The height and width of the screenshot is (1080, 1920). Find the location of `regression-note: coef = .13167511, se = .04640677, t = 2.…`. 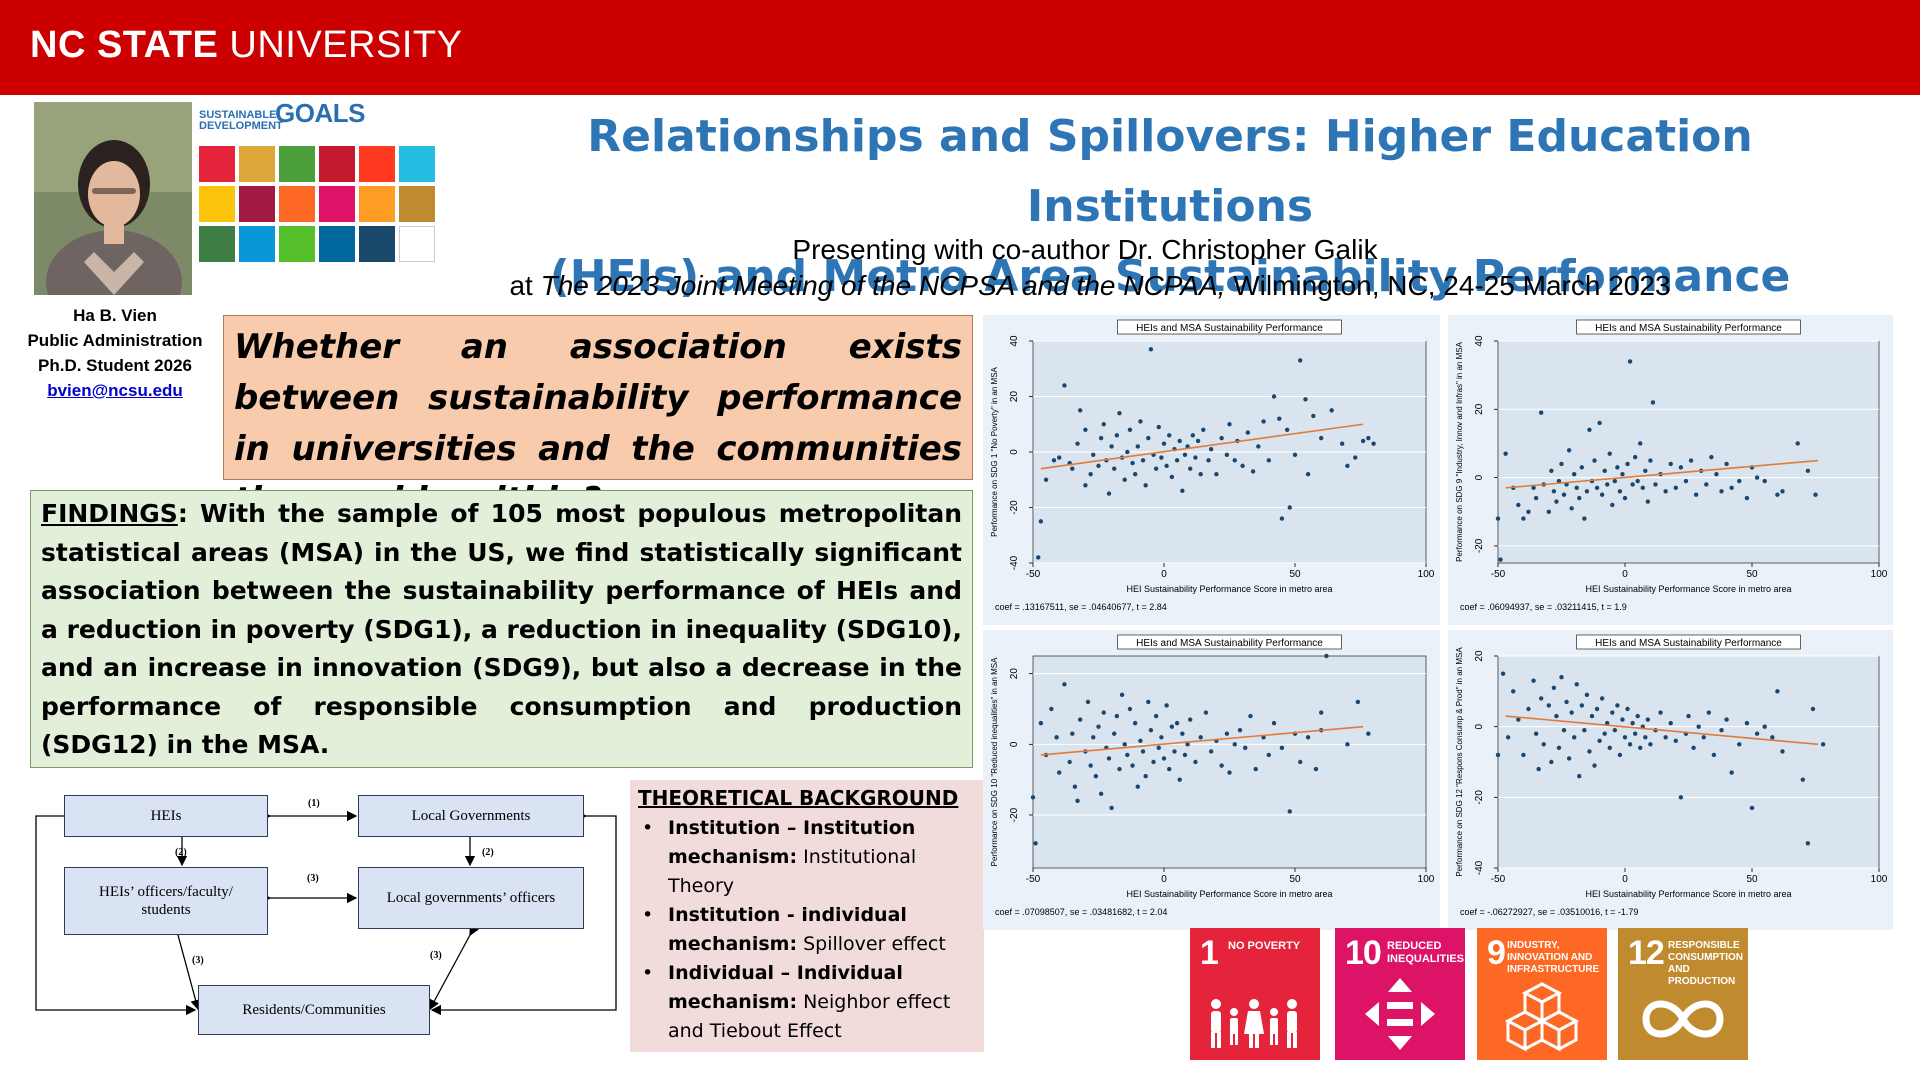

regression-note: coef = .13167511, se = .04640677, t = 2.… is located at coordinates (1081, 607).